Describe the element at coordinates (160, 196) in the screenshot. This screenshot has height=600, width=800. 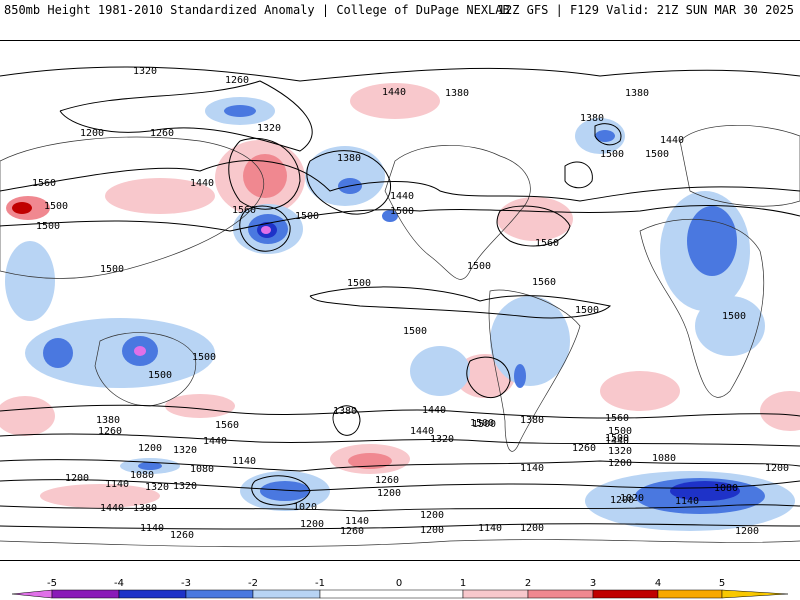
I see `pos-anomaly-asia` at that location.